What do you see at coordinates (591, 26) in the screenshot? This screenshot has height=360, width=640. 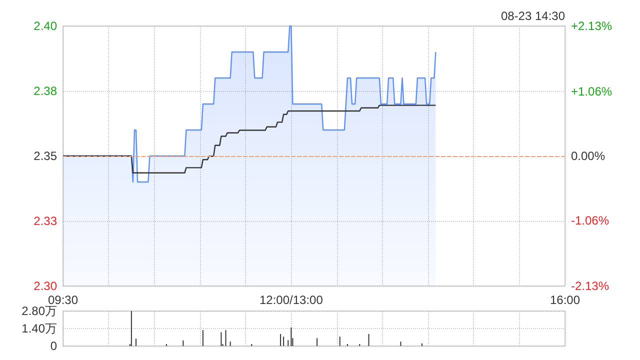 I see `y2-tick-label: +2.13%` at bounding box center [591, 26].